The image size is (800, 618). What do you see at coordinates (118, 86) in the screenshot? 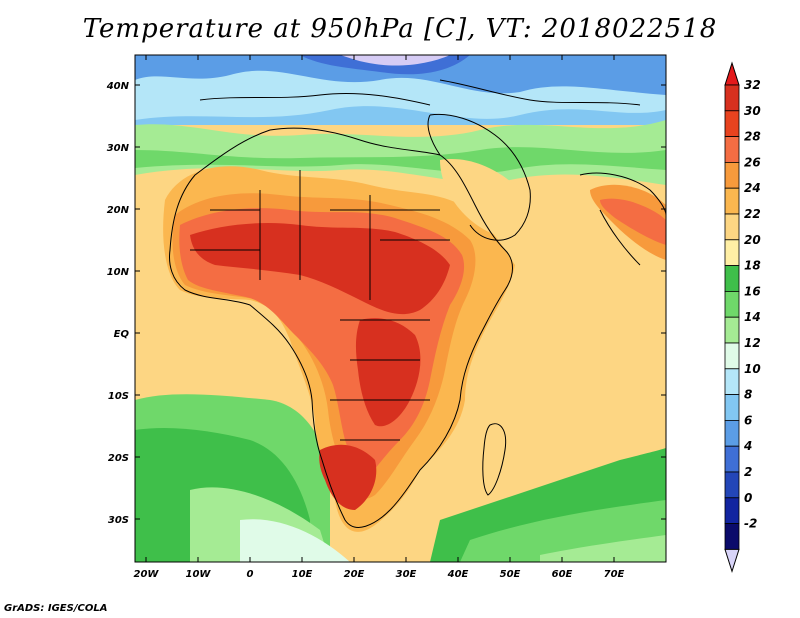
I see `lat-label: 40N` at bounding box center [118, 86].